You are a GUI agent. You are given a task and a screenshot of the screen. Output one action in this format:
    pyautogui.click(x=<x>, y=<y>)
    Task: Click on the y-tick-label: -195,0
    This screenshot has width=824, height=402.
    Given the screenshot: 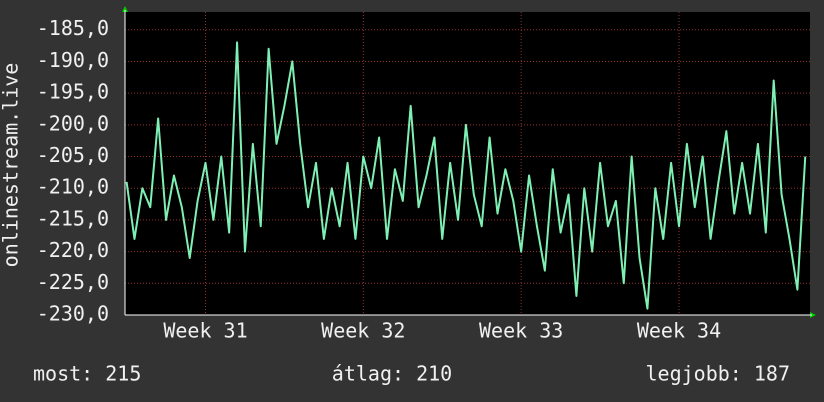 What is the action you would take?
    pyautogui.click(x=73, y=92)
    